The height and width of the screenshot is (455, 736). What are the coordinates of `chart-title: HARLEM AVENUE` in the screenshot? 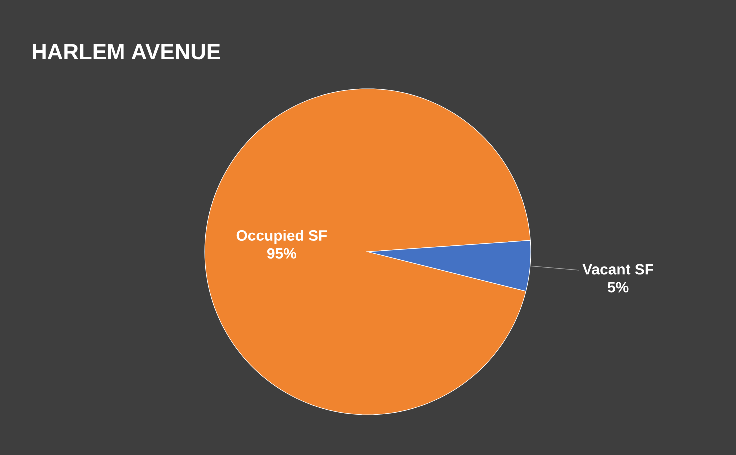 It's located at (126, 52).